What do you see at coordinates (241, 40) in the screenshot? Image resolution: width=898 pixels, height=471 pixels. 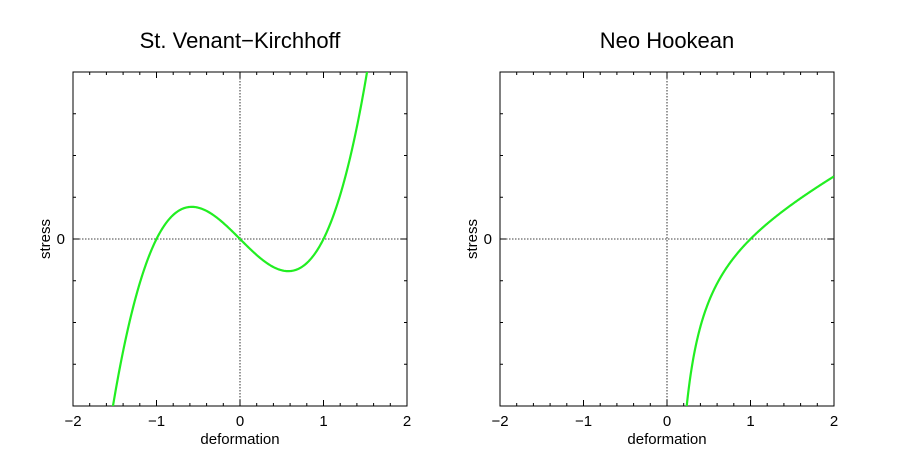 I see `chart-title: St. Venant−Kirchhoff` at bounding box center [241, 40].